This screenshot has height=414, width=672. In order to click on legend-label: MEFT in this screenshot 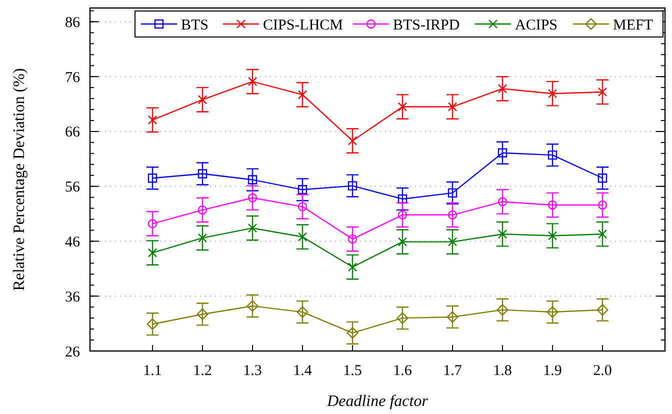, I will do `click(633, 25)`.